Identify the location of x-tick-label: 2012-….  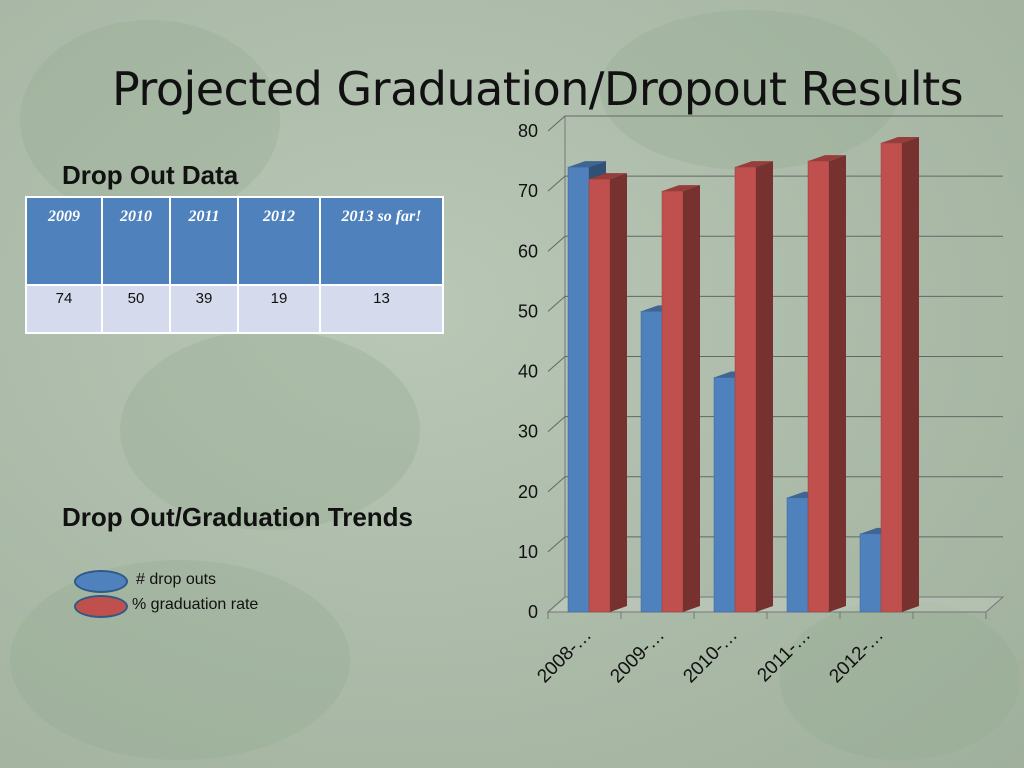
(856, 656).